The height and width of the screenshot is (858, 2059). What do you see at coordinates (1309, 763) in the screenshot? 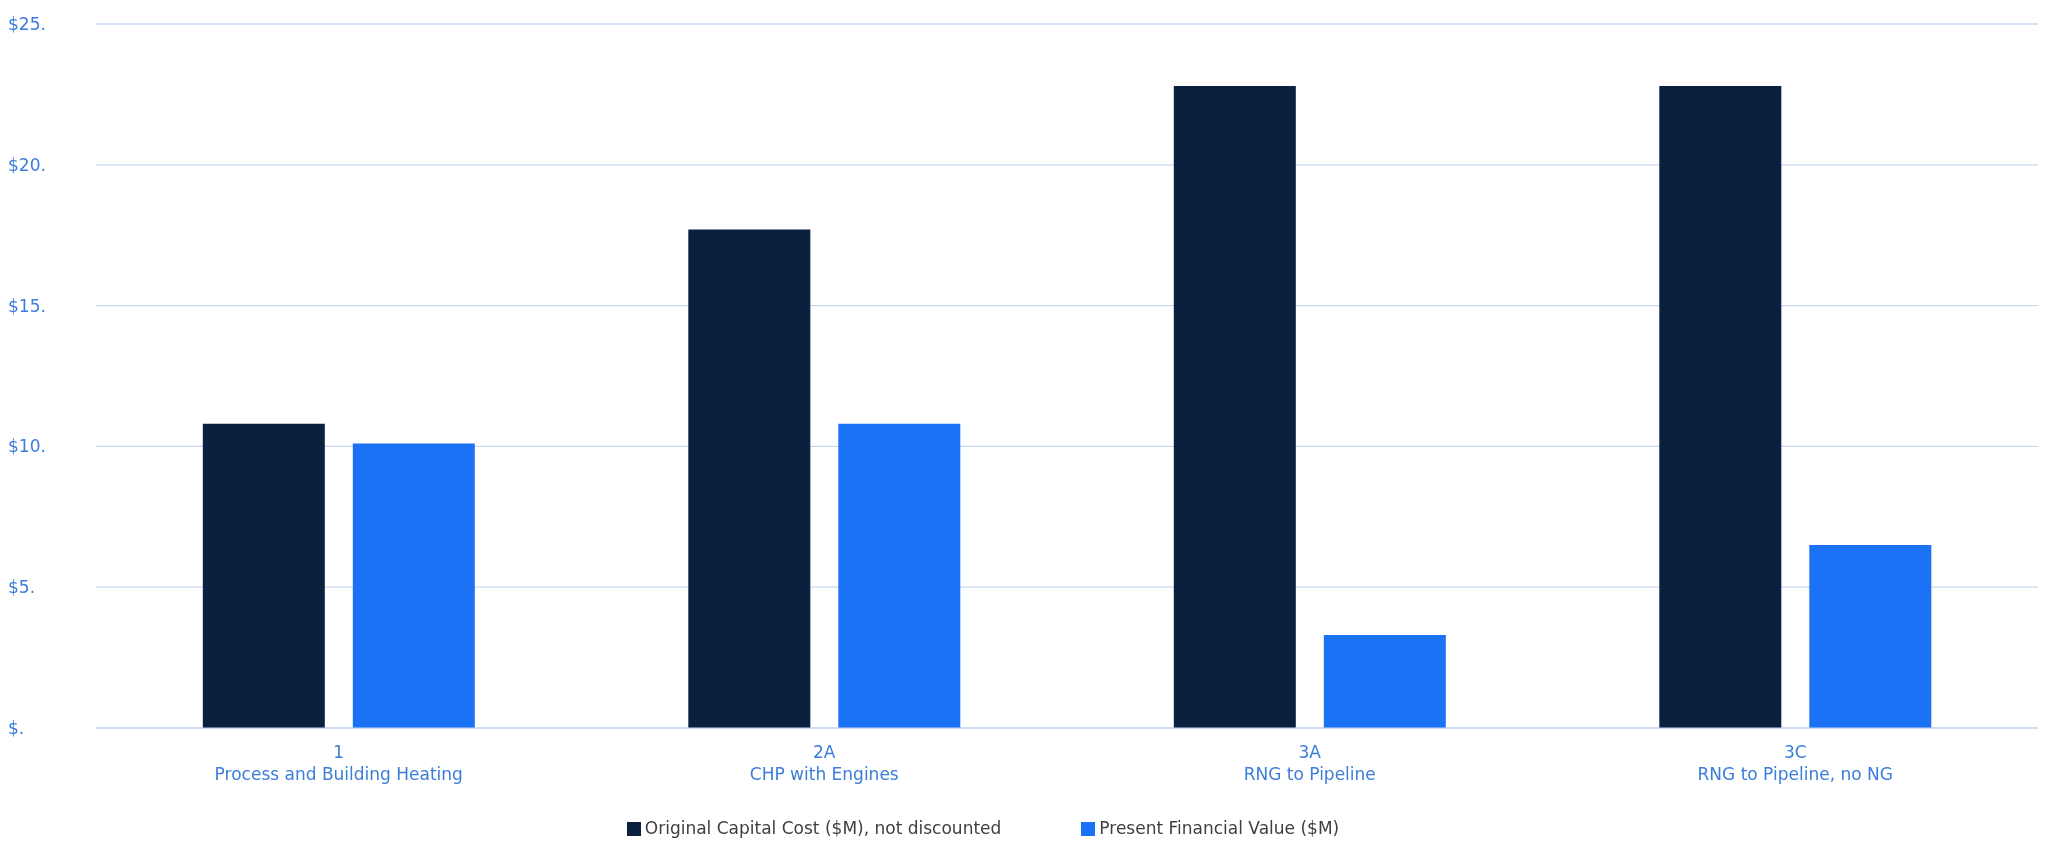
I see `x-tick-label: 3A RNG to Pipeline` at bounding box center [1309, 763].